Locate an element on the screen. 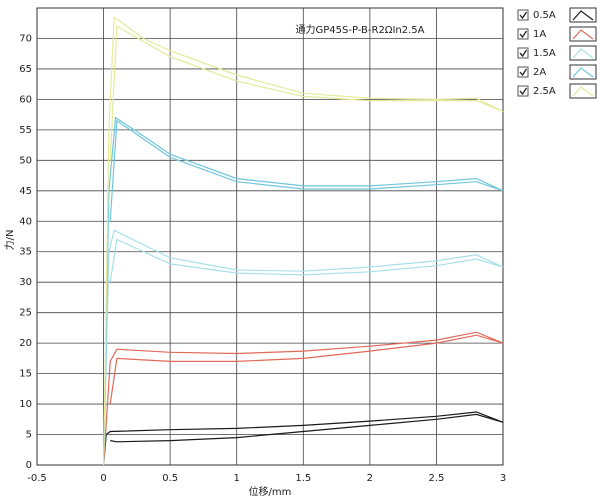  legend-label: 0.5A is located at coordinates (544, 15).